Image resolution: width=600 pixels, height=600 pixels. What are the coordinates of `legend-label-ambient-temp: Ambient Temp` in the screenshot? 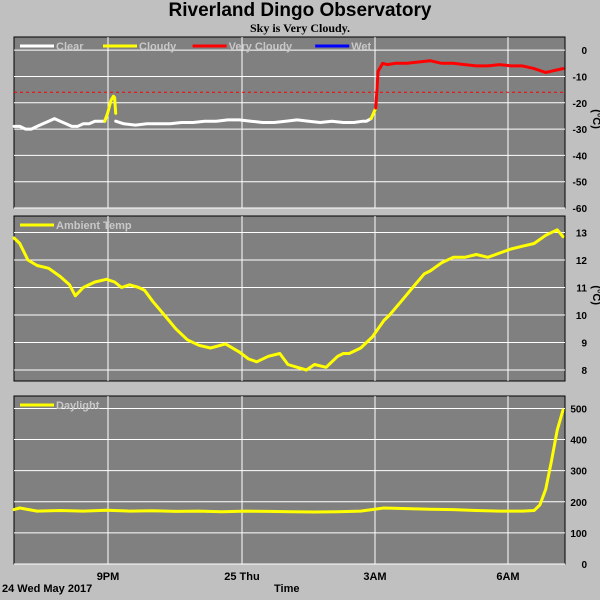 It's located at (94, 226).